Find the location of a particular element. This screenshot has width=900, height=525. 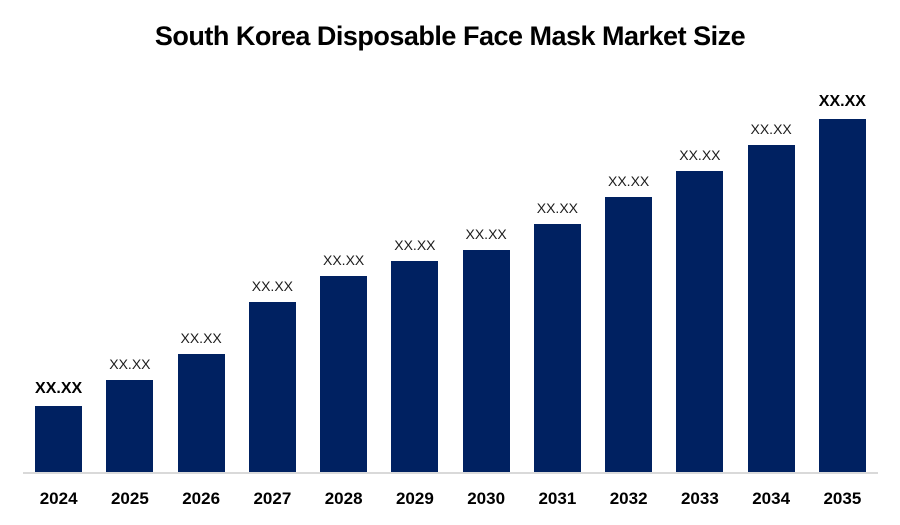

x-axis-tick-label: 2035 is located at coordinates (842, 498).